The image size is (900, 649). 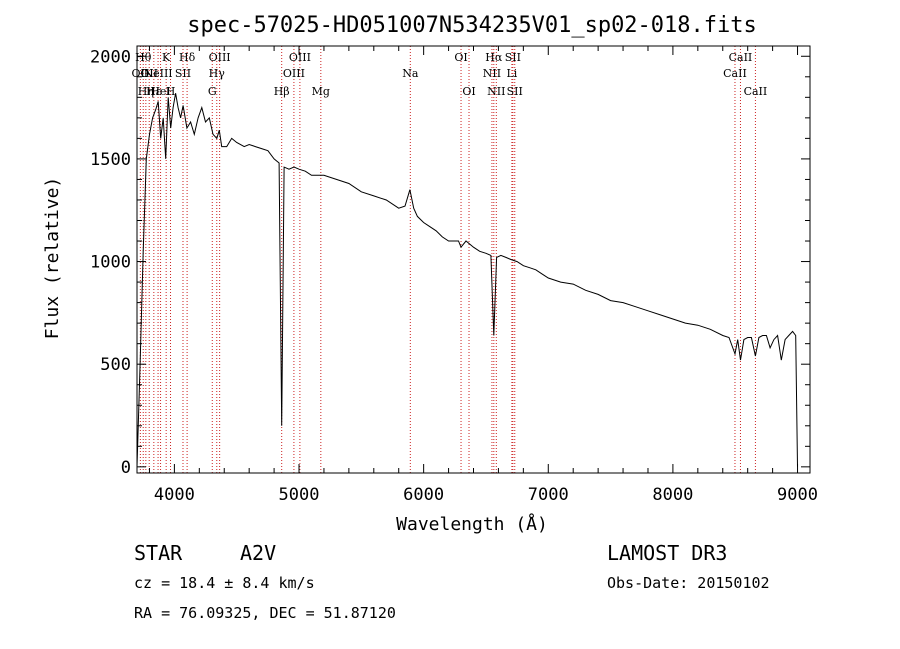 I want to click on y-tick-label: 2000, so click(x=110, y=57).